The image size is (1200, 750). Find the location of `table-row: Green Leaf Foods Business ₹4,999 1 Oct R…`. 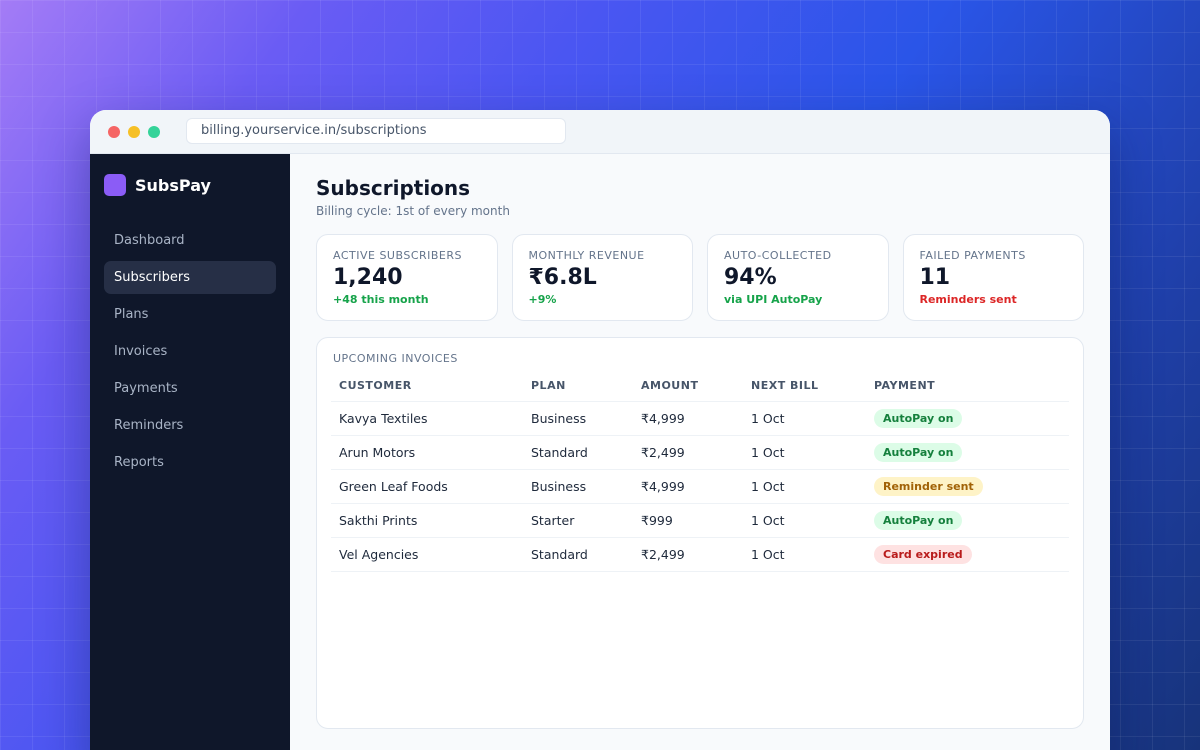

table-row: Green Leaf Foods Business ₹4,999 1 Oct R… is located at coordinates (700, 486).